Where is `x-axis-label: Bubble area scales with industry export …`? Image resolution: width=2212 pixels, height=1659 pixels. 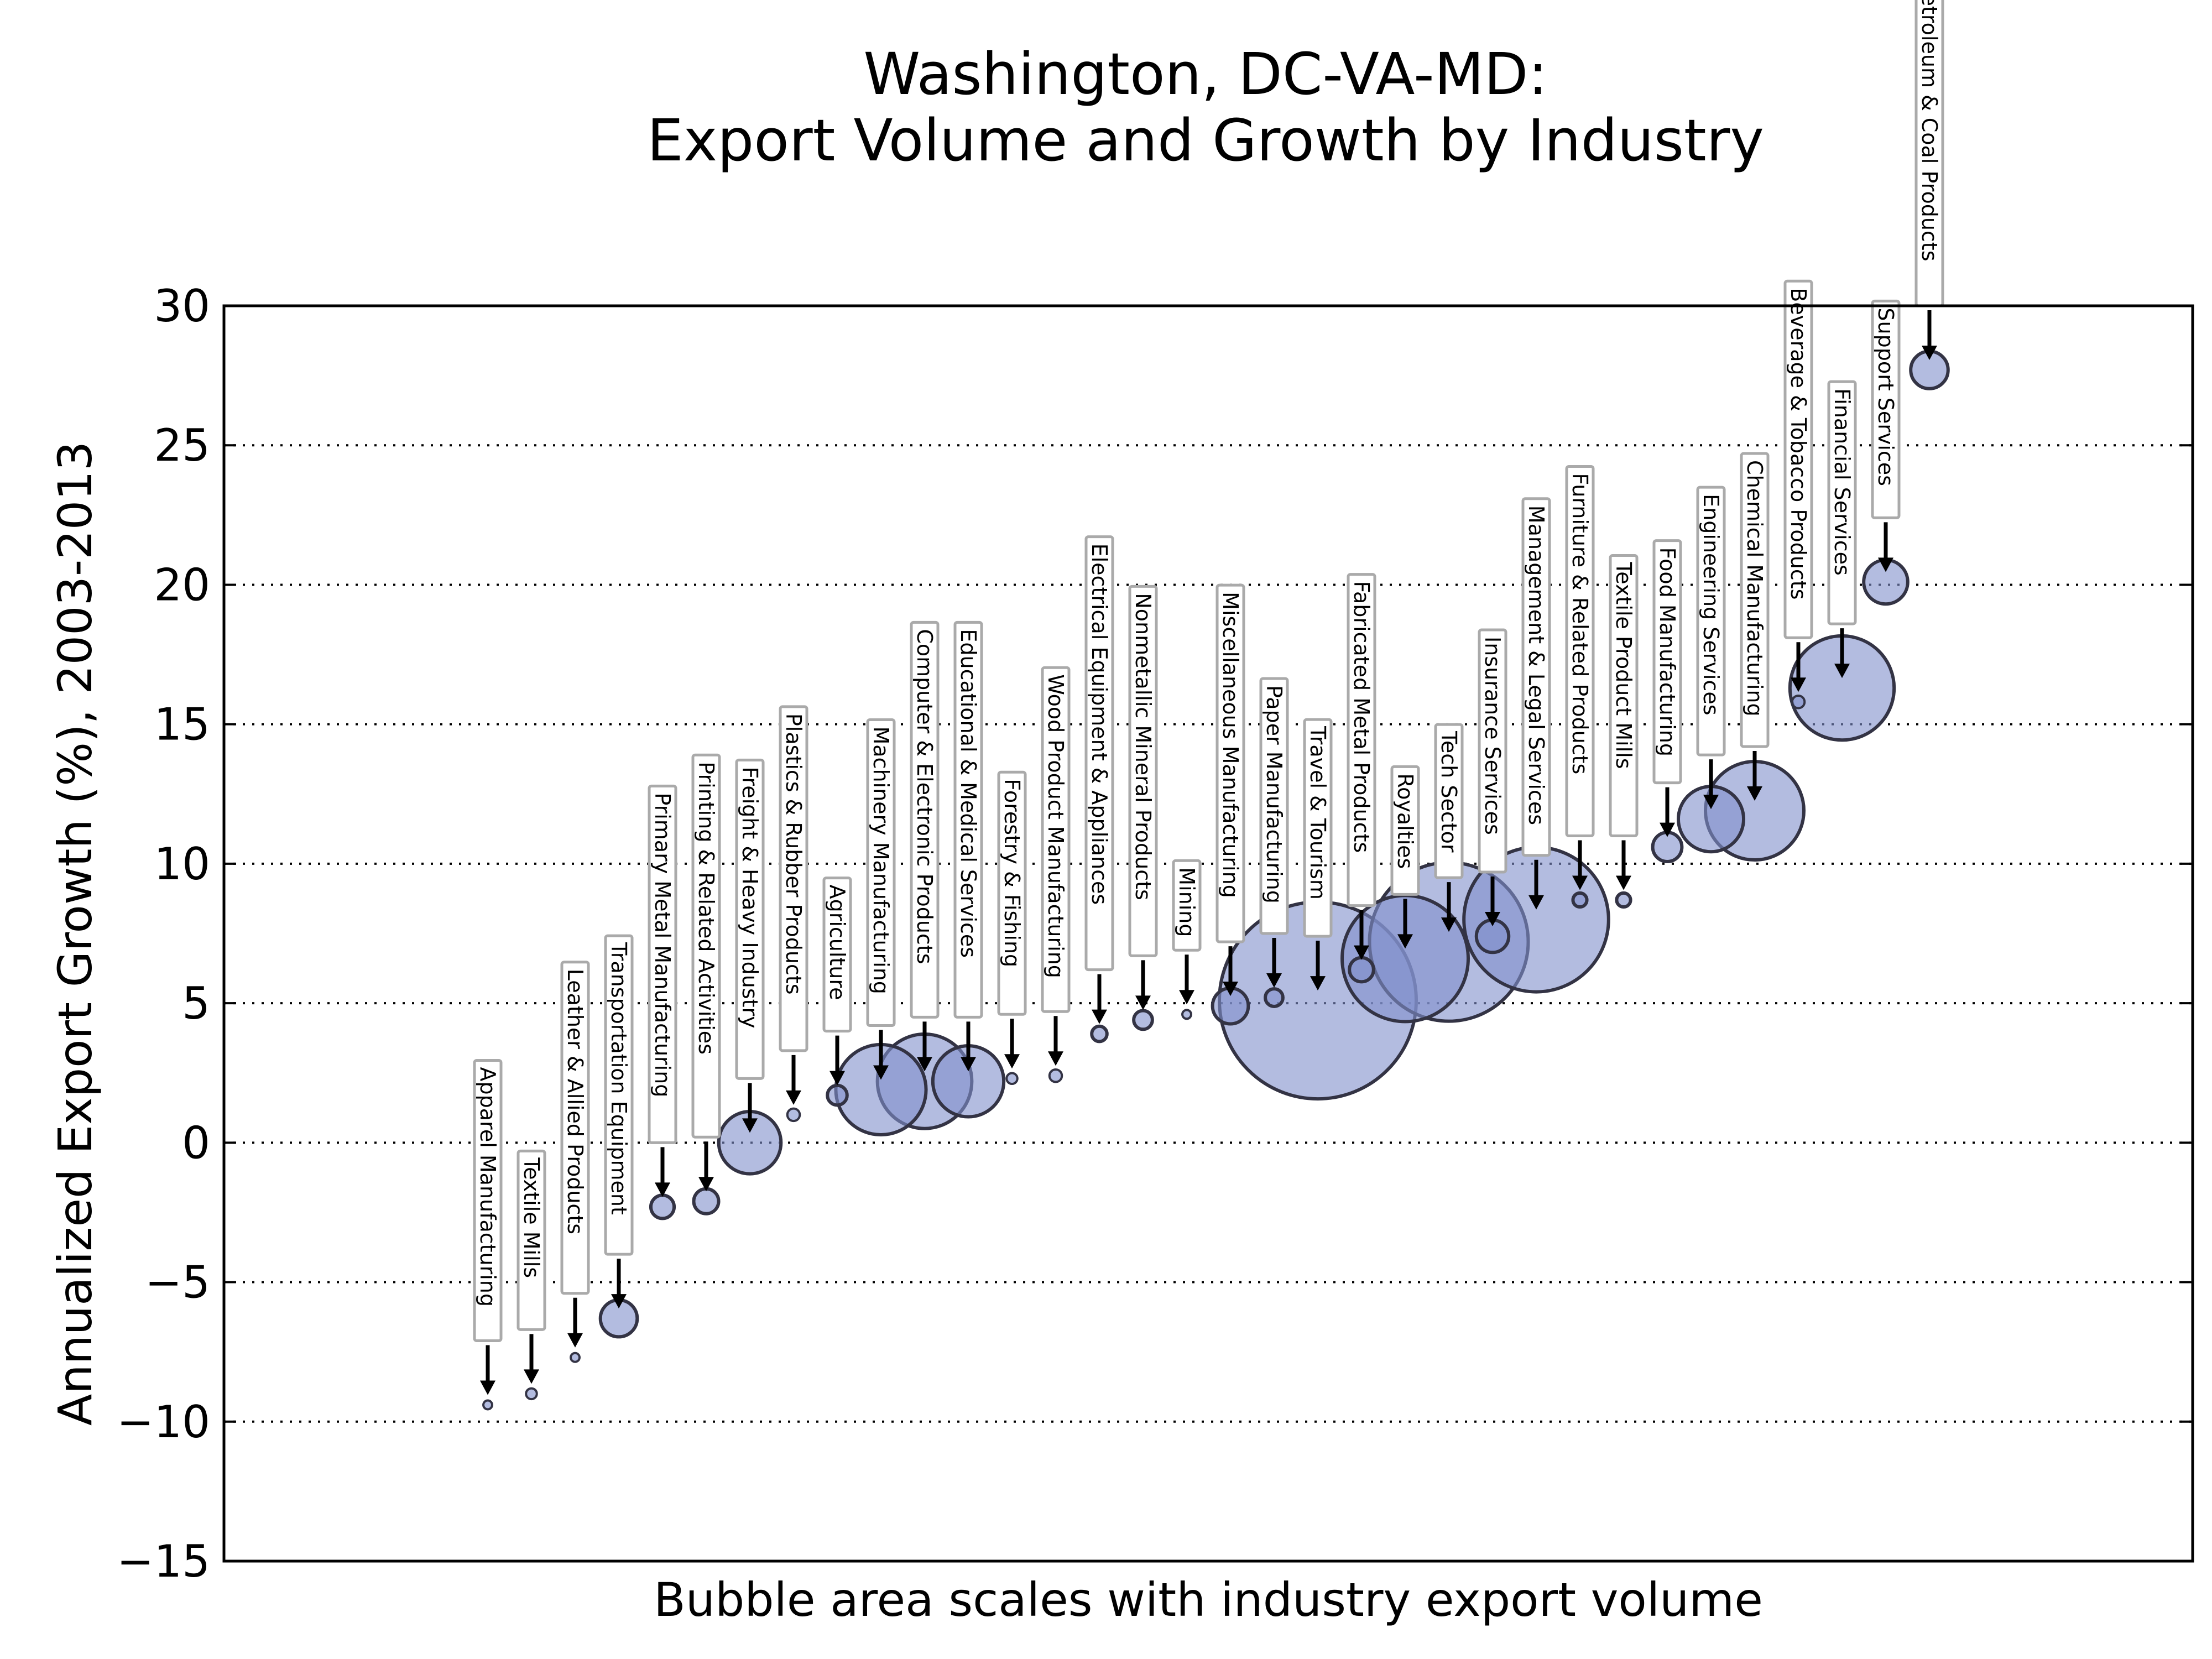
x-axis-label: Bubble area scales with industry export … is located at coordinates (1209, 1600).